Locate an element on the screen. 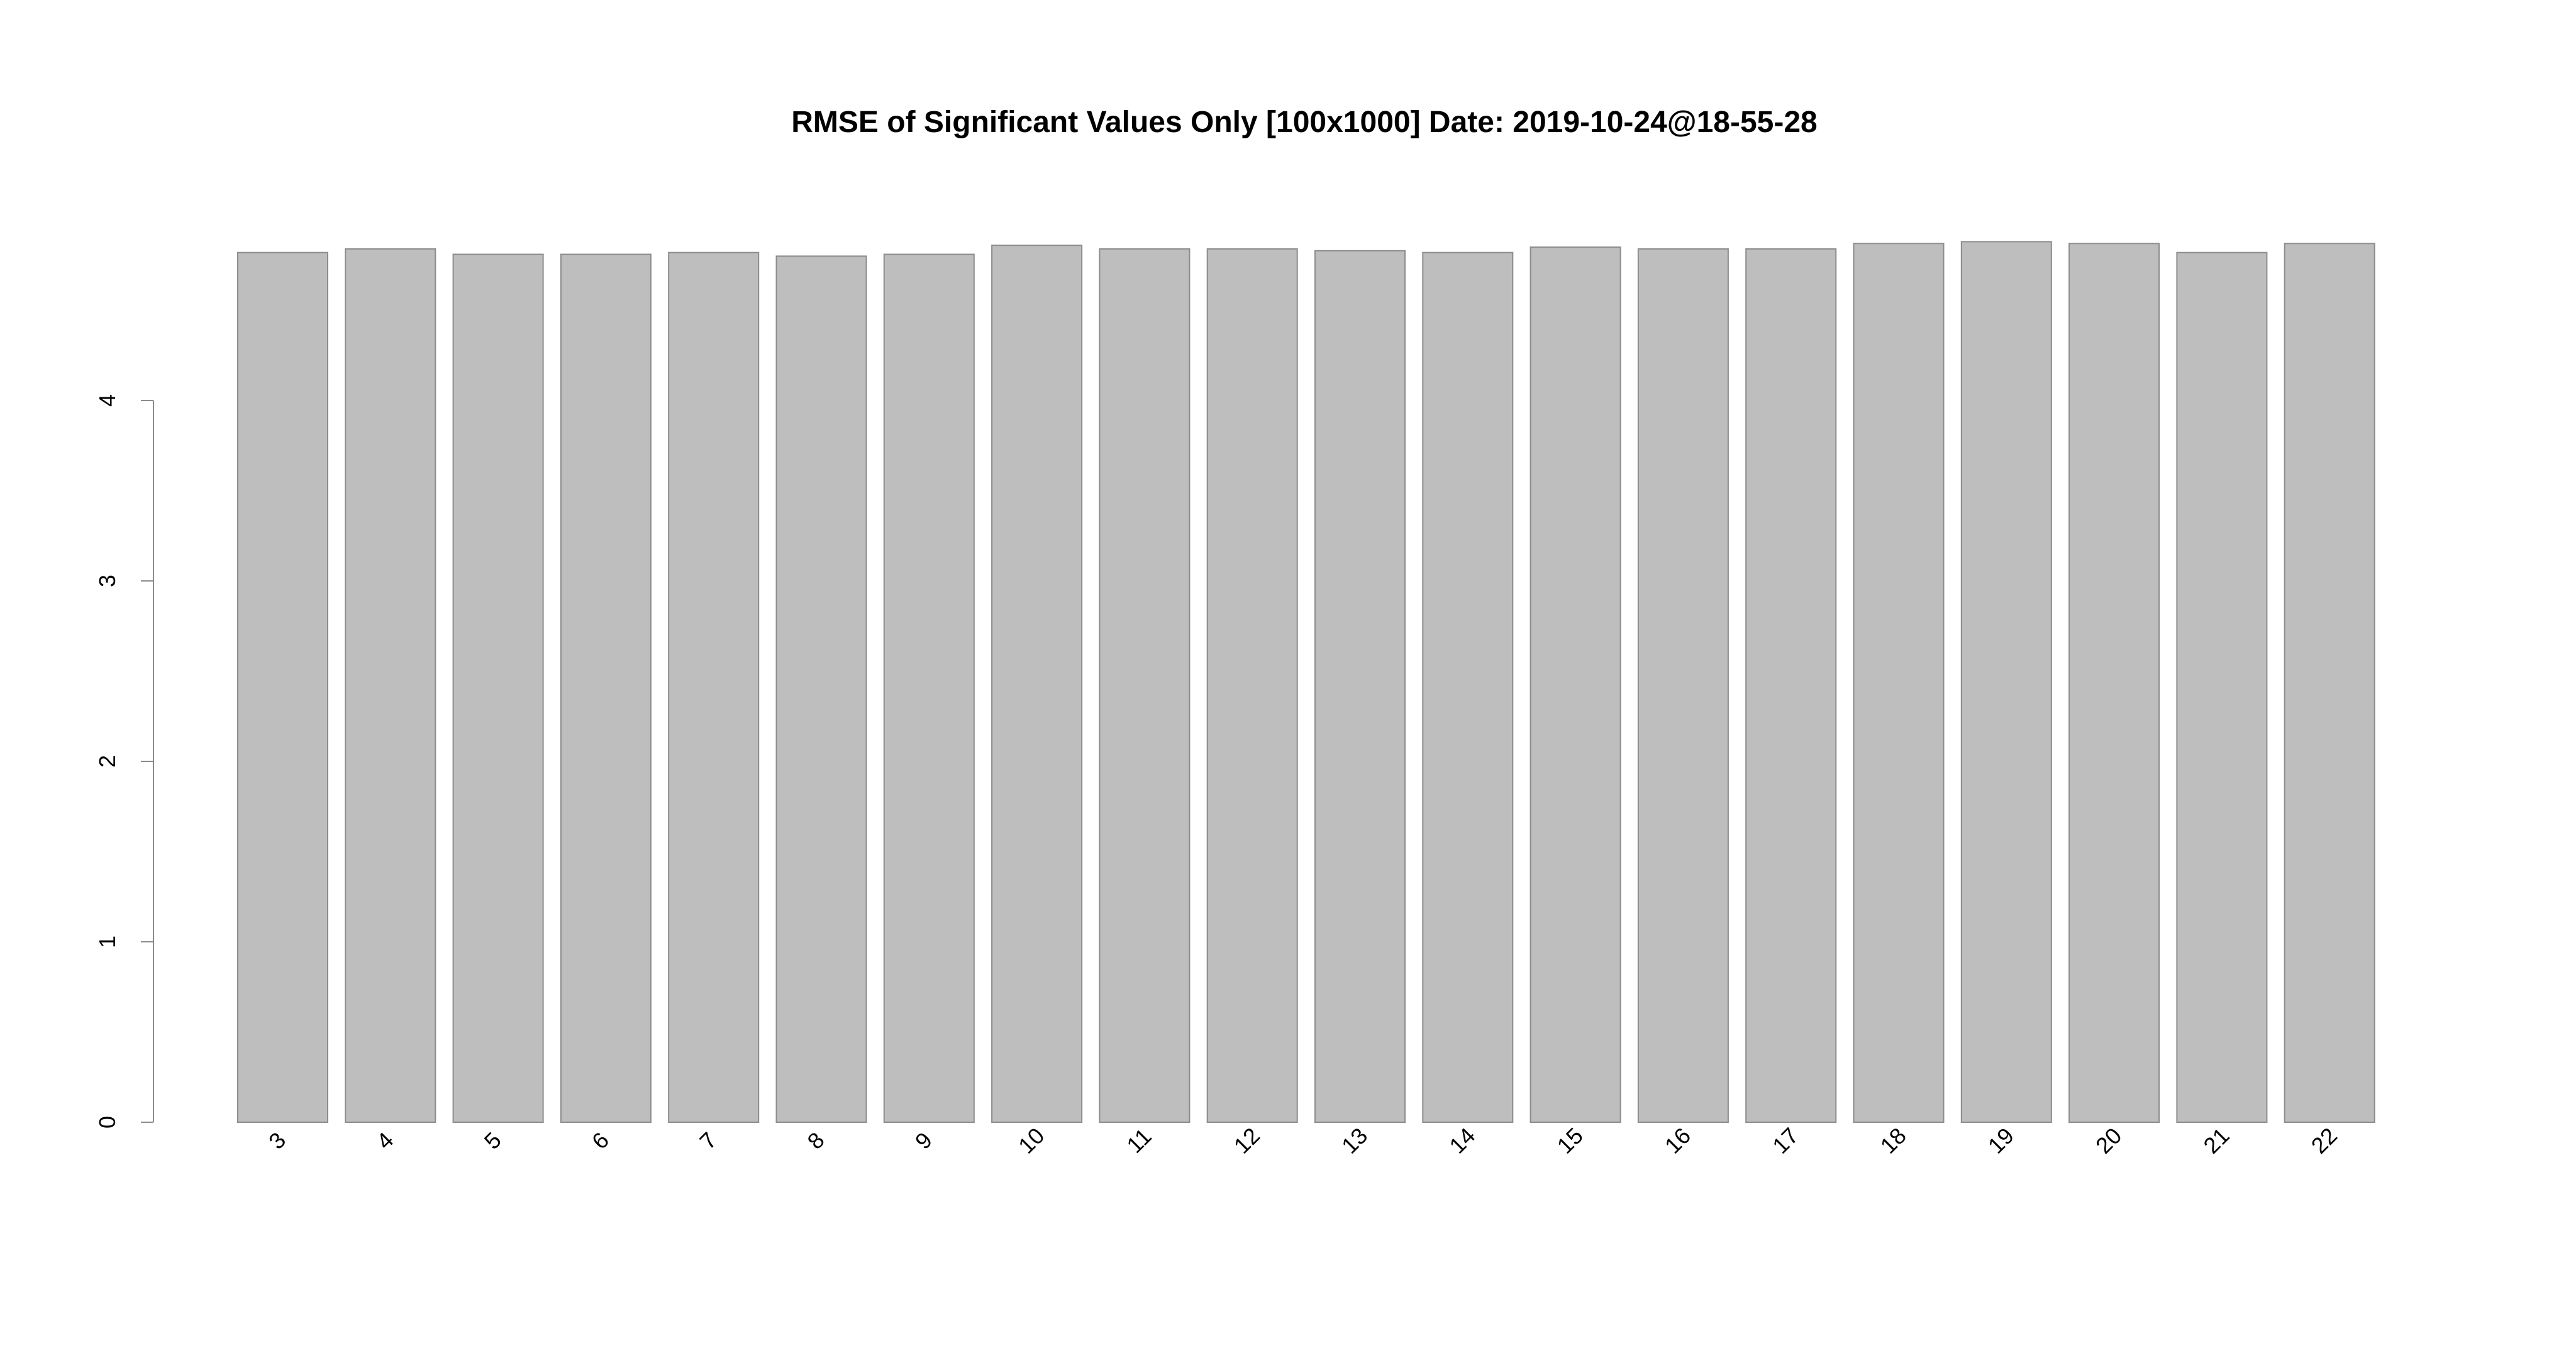 The height and width of the screenshot is (1358, 2576). y-tick-label: 3 is located at coordinates (107, 581).